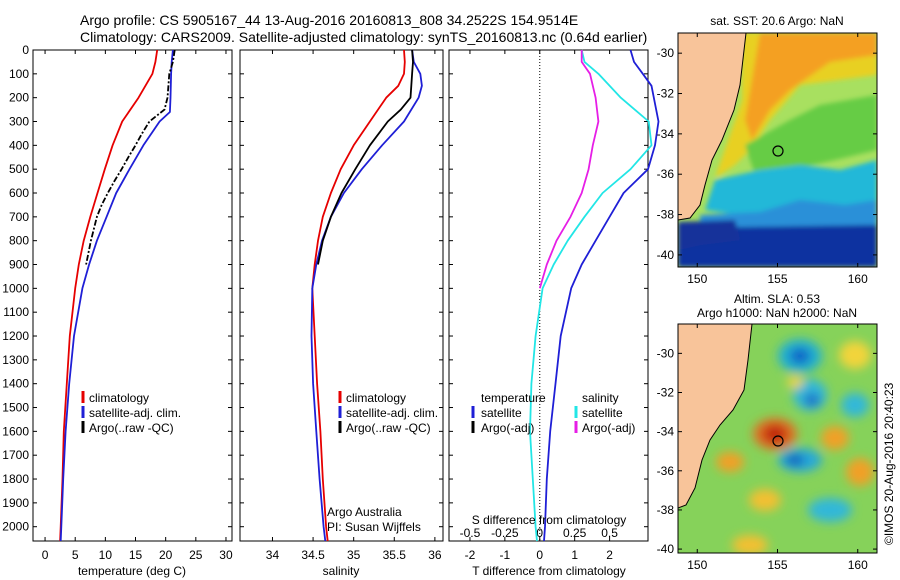 The image size is (900, 580). Describe the element at coordinates (513, 398) in the screenshot. I see `legend-header-temperature: temperature` at that location.